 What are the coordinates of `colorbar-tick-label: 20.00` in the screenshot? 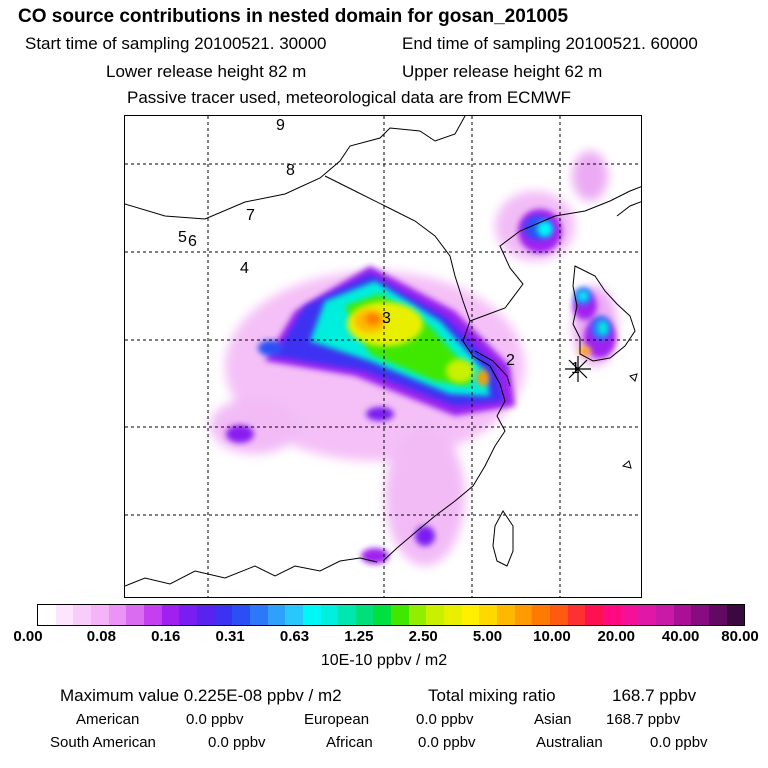 It's located at (616, 636).